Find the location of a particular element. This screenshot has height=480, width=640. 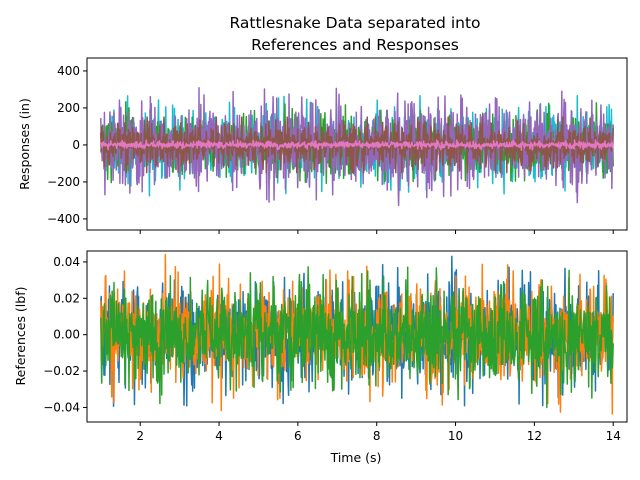

x-axis-label: Time (s) is located at coordinates (356, 457).